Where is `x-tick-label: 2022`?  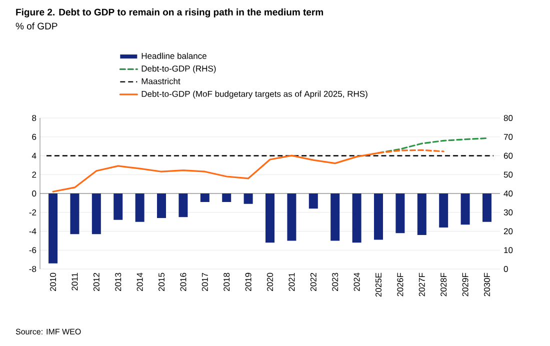 x-tick-label: 2022 is located at coordinates (313, 282).